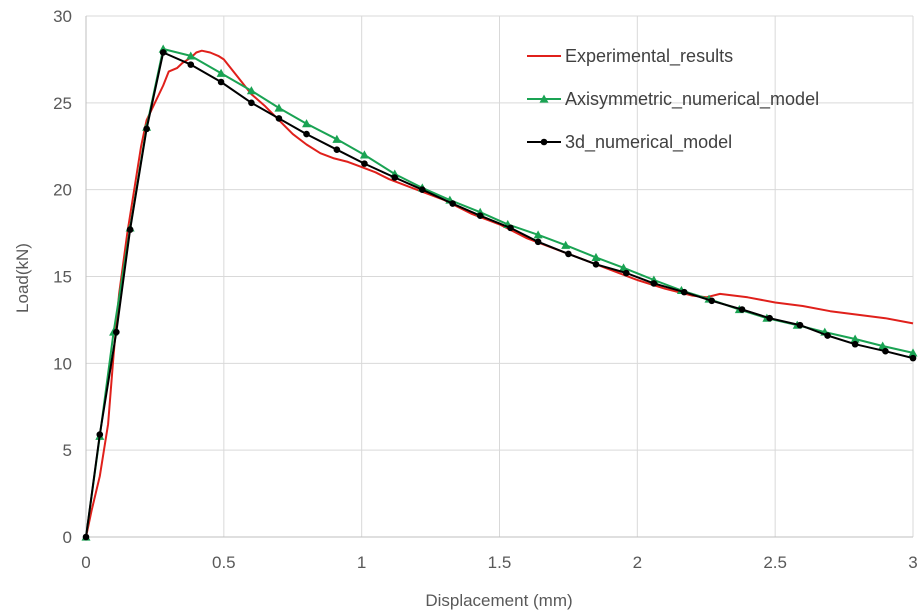 The width and height of the screenshot is (920, 614). Describe the element at coordinates (62, 277) in the screenshot. I see `y-tick-label: 15` at that location.